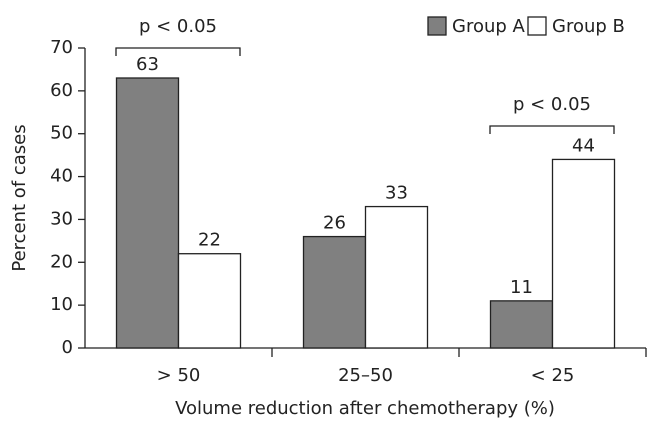  Describe the element at coordinates (179, 375) in the screenshot. I see `x-tick-label: > 50` at that location.